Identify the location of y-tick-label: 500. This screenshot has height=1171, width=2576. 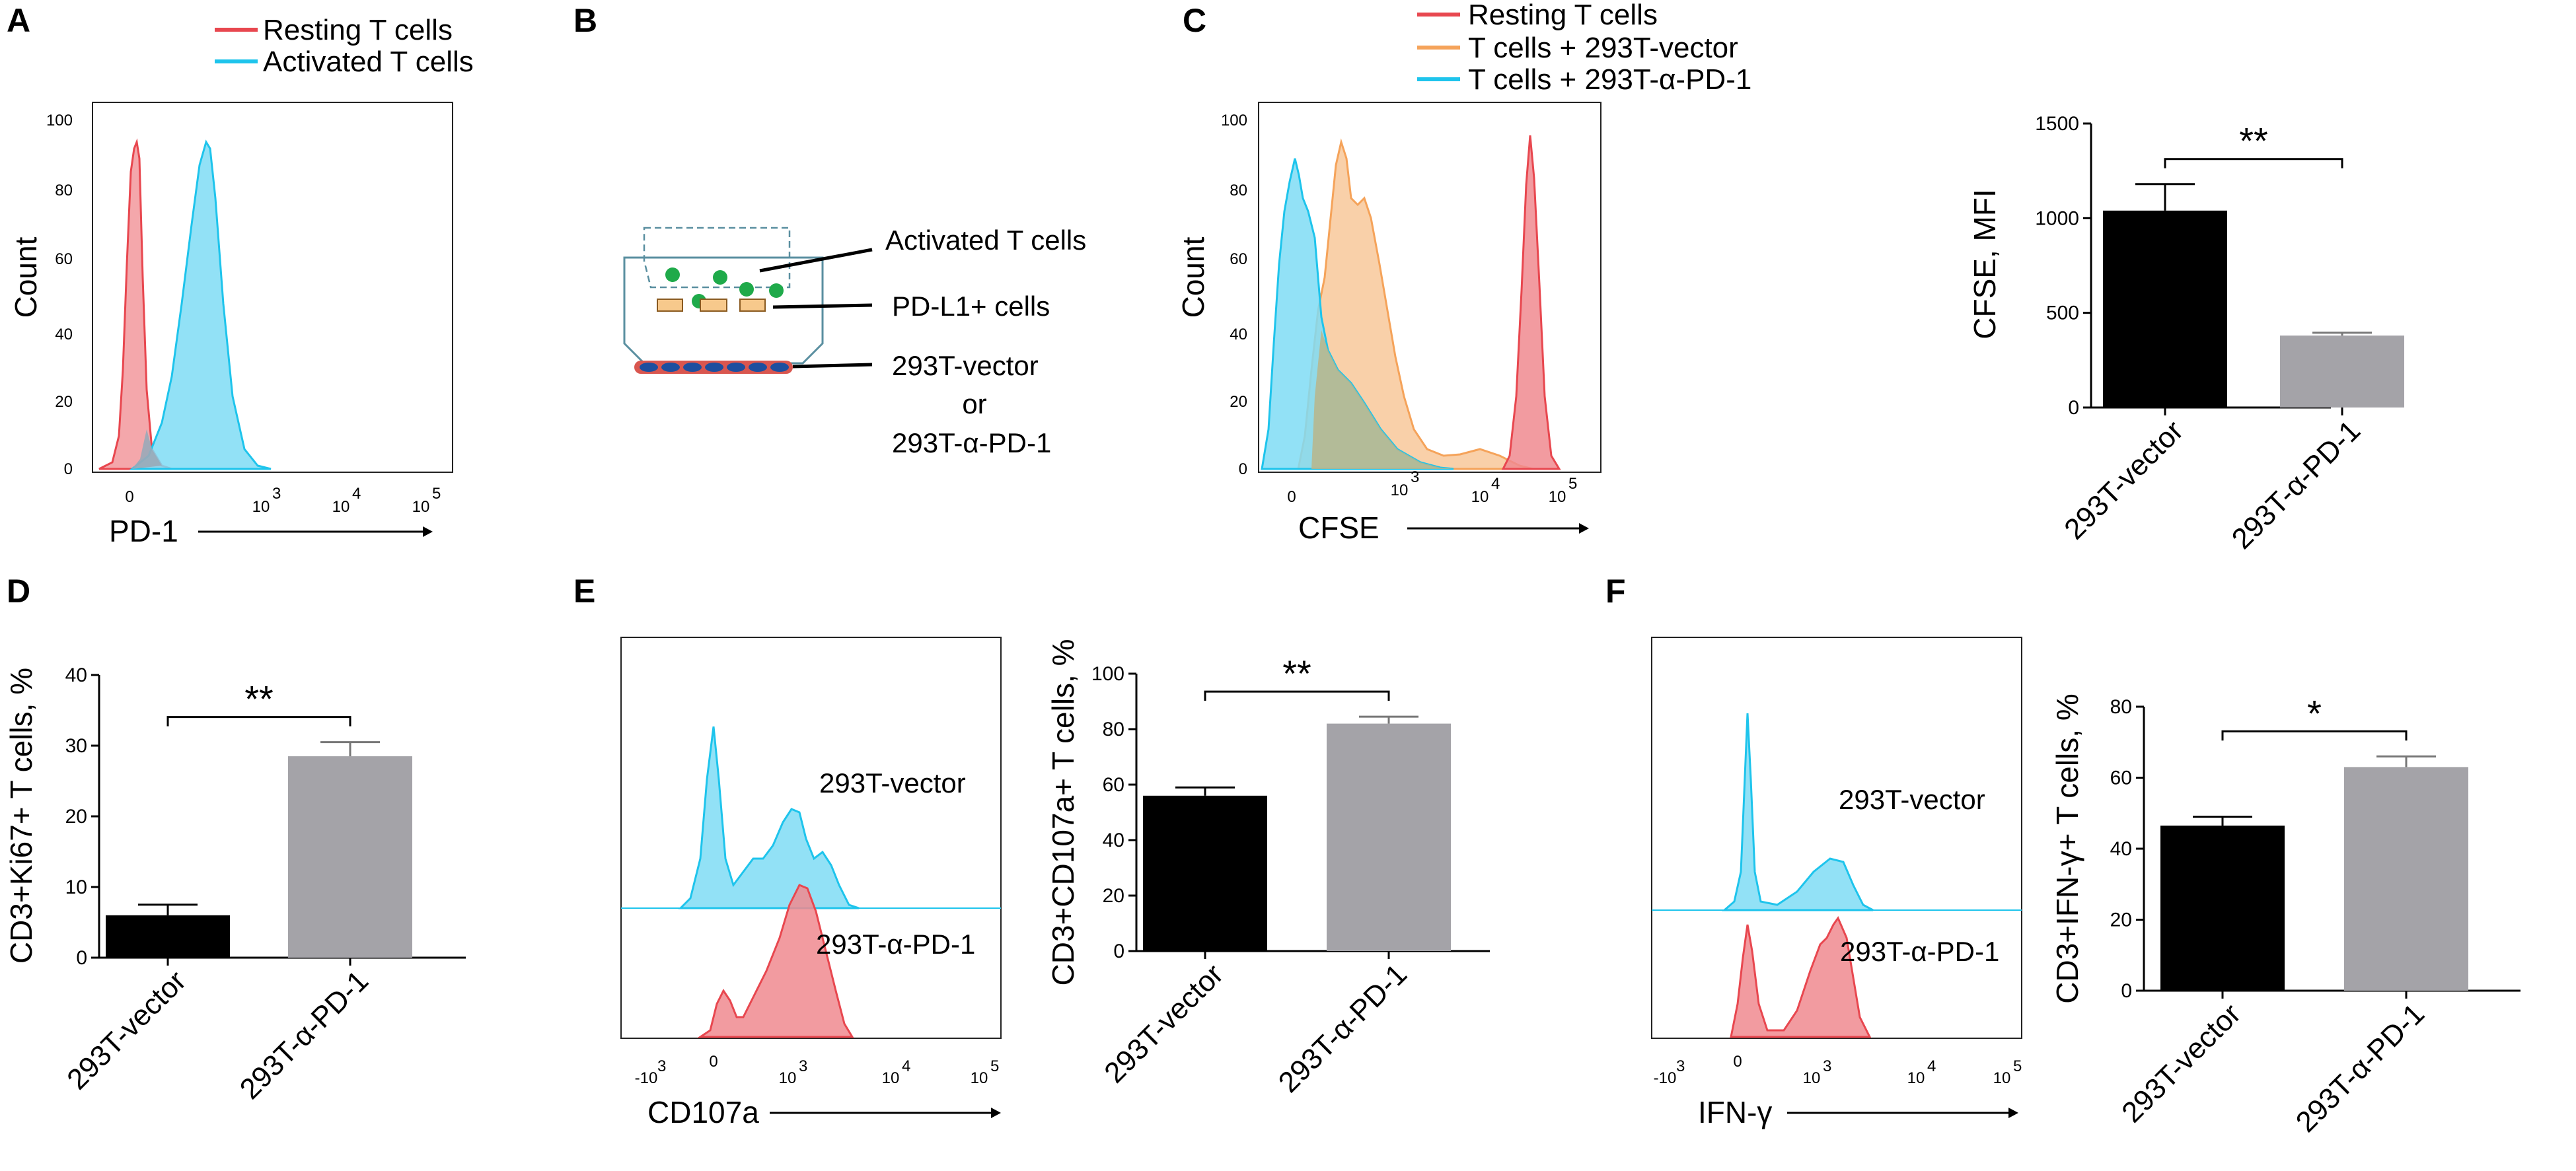
(2062, 313).